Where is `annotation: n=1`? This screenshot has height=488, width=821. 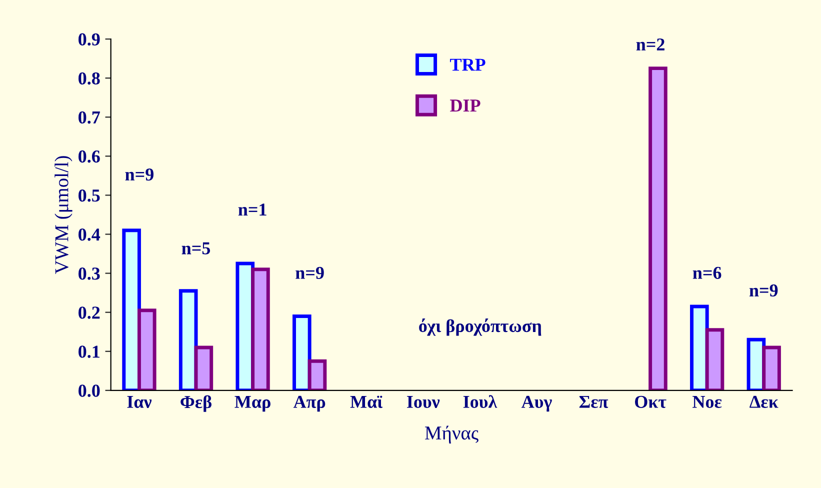 annotation: n=1 is located at coordinates (252, 210).